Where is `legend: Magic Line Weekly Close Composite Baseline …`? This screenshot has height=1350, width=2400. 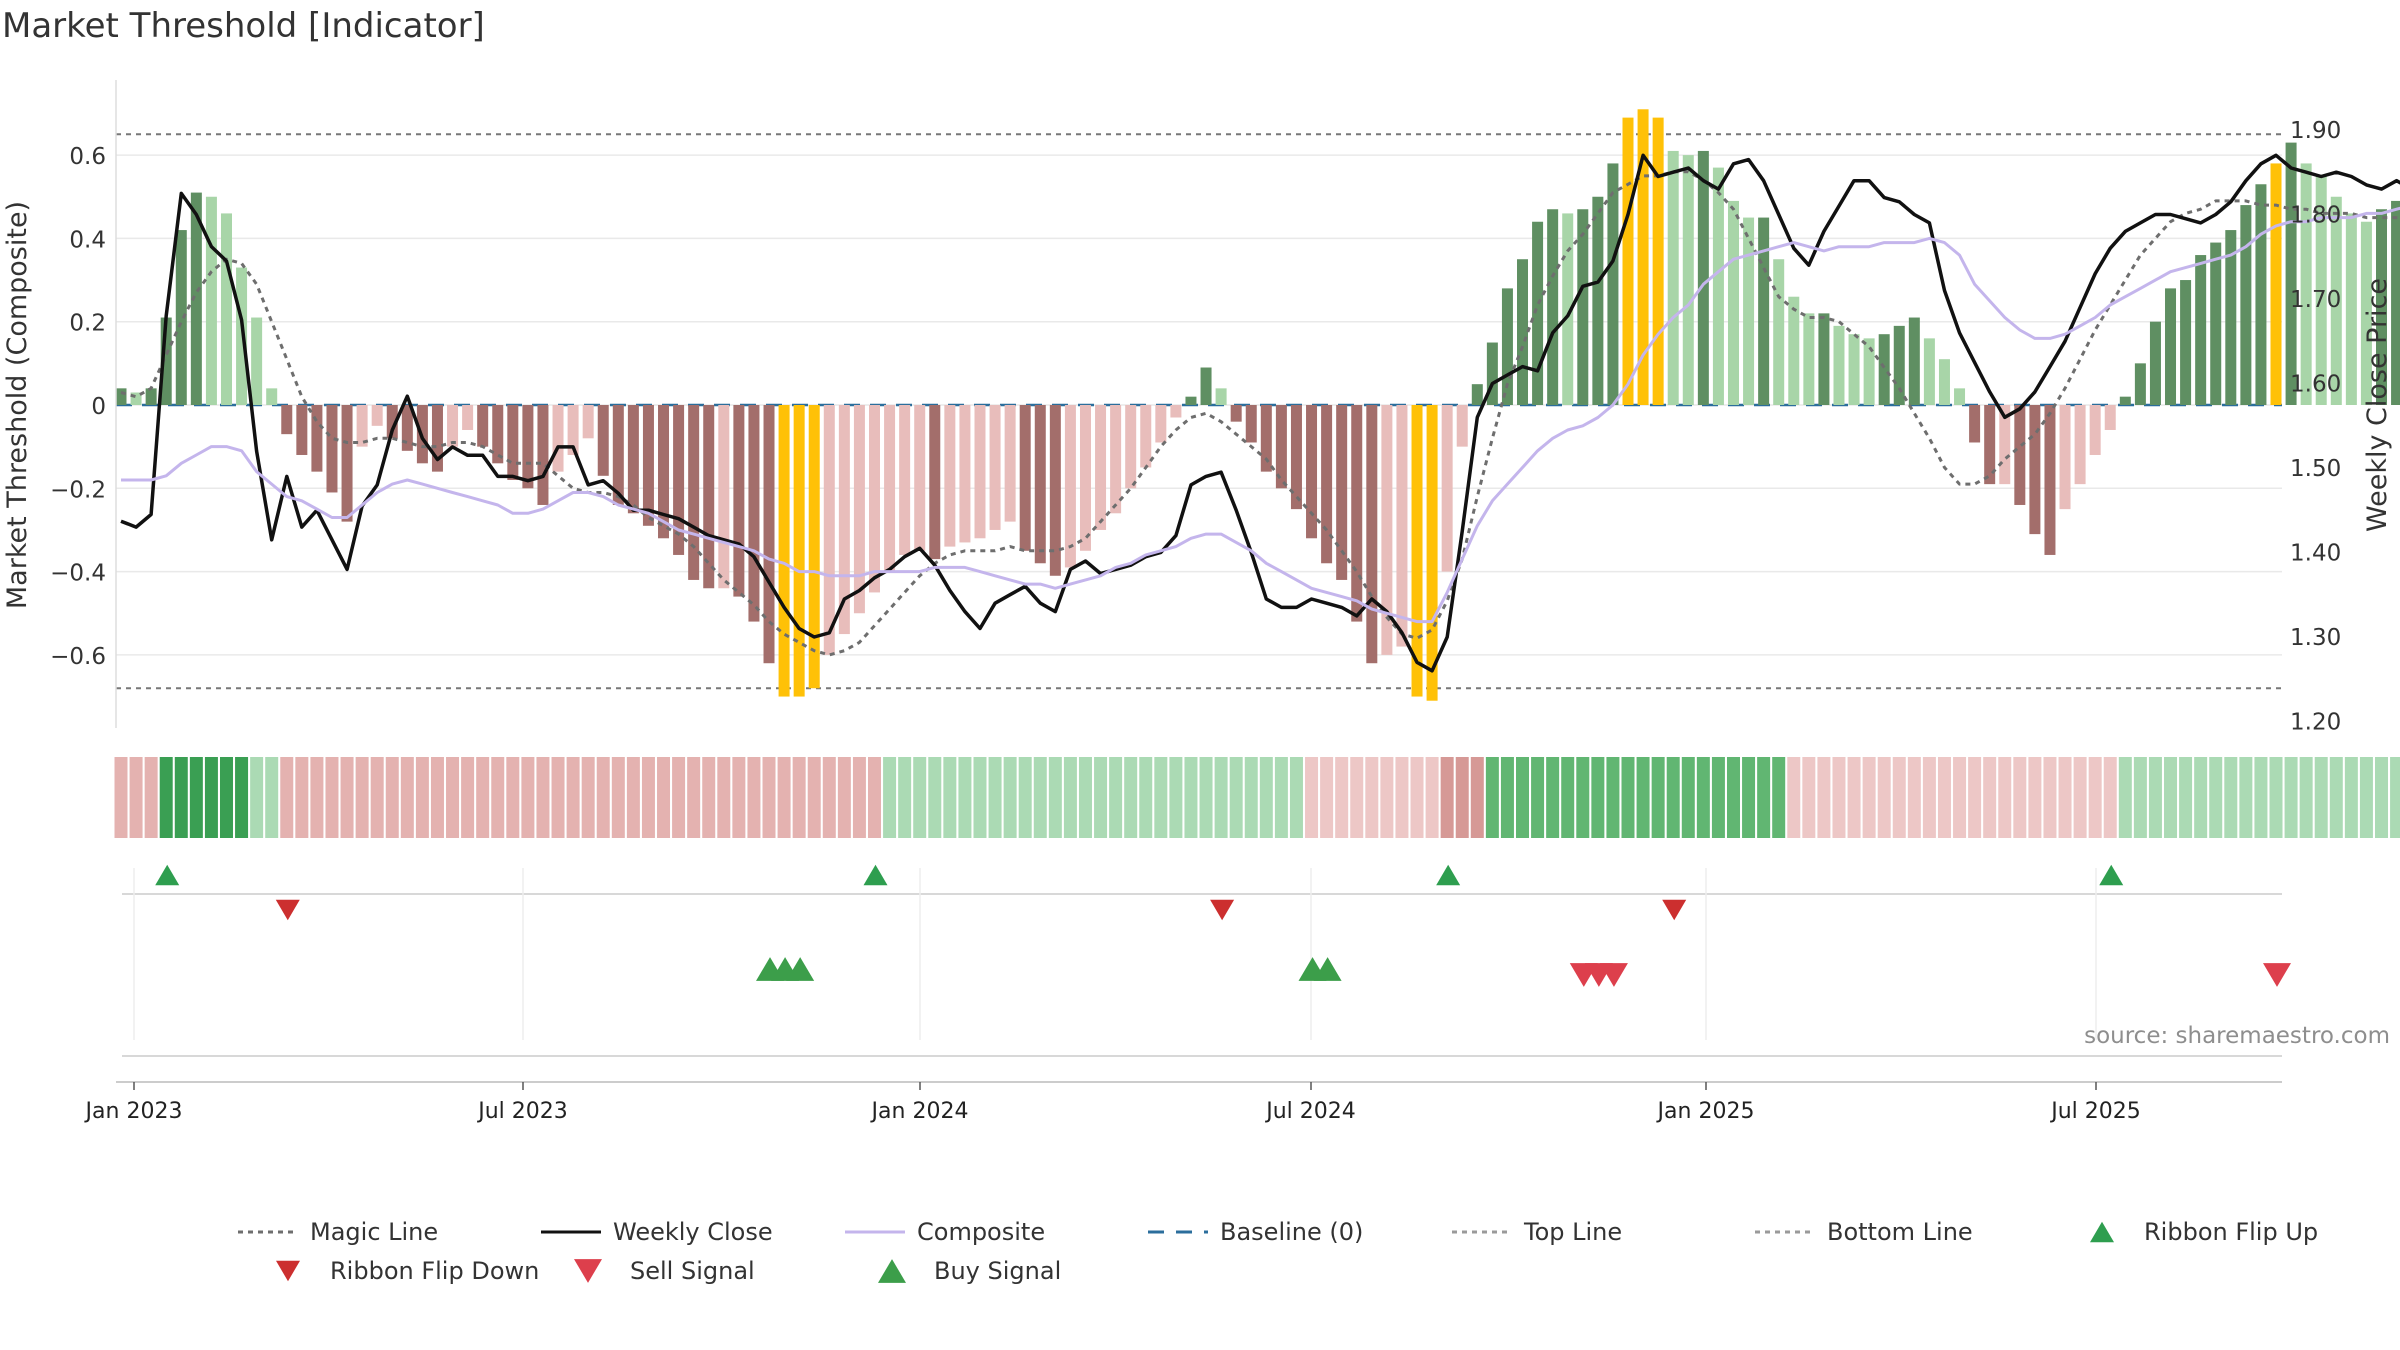 legend: Magic Line Weekly Close Composite Baseline … is located at coordinates (1278, 1251).